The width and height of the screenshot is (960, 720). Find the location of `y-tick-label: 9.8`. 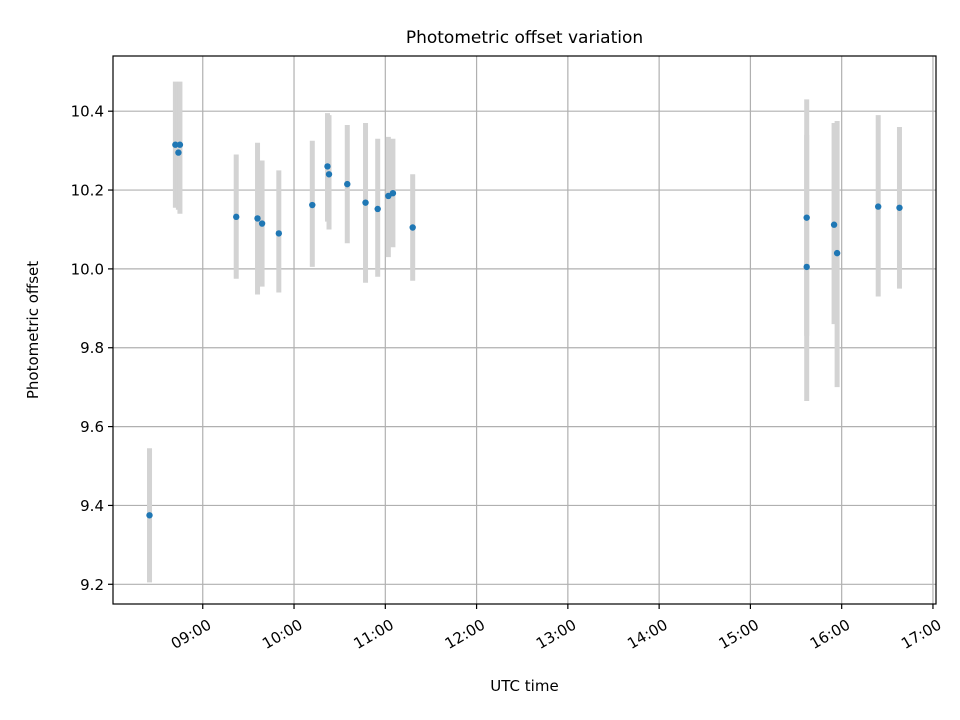

y-tick-label: 9.8 is located at coordinates (92, 348).